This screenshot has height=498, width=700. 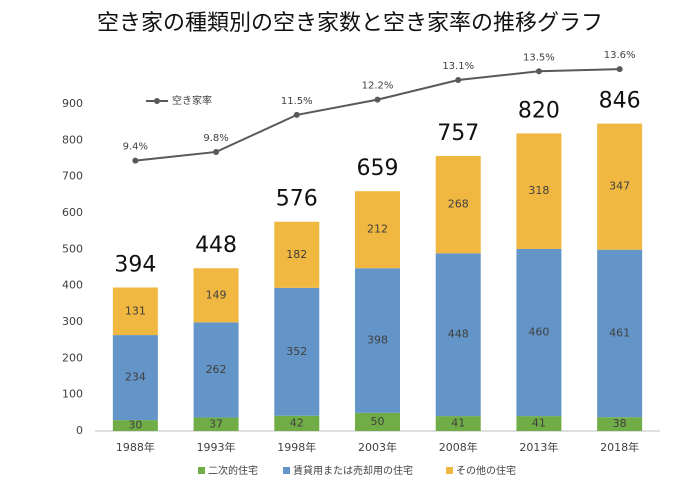 I want to click on data-label: 461, so click(x=619, y=332).